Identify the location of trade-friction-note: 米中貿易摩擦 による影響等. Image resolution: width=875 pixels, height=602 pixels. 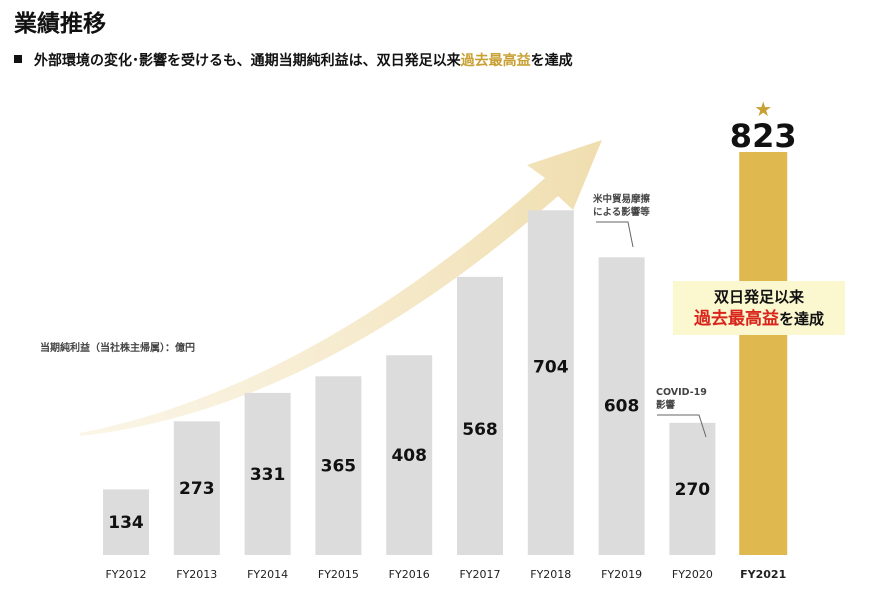
(621, 206).